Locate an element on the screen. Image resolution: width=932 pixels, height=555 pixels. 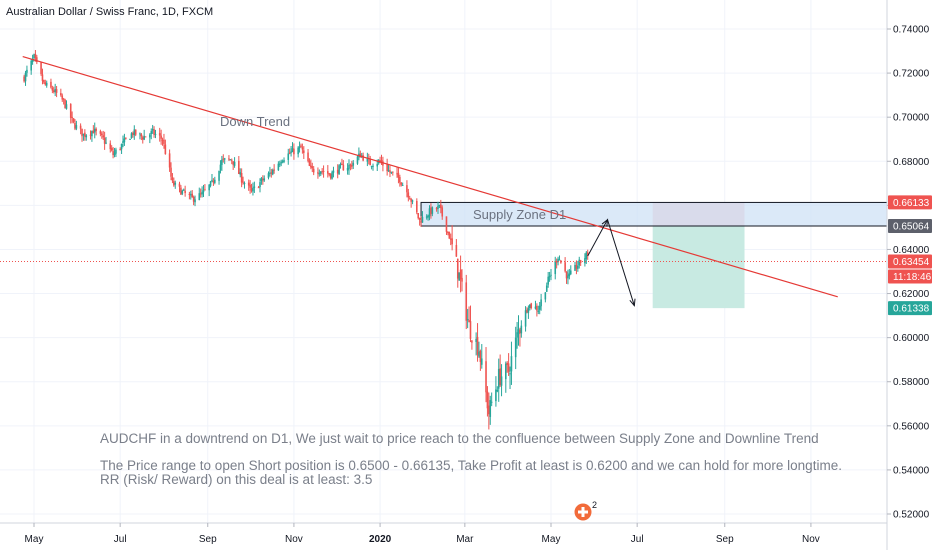
price-tag is located at coordinates (910, 276).